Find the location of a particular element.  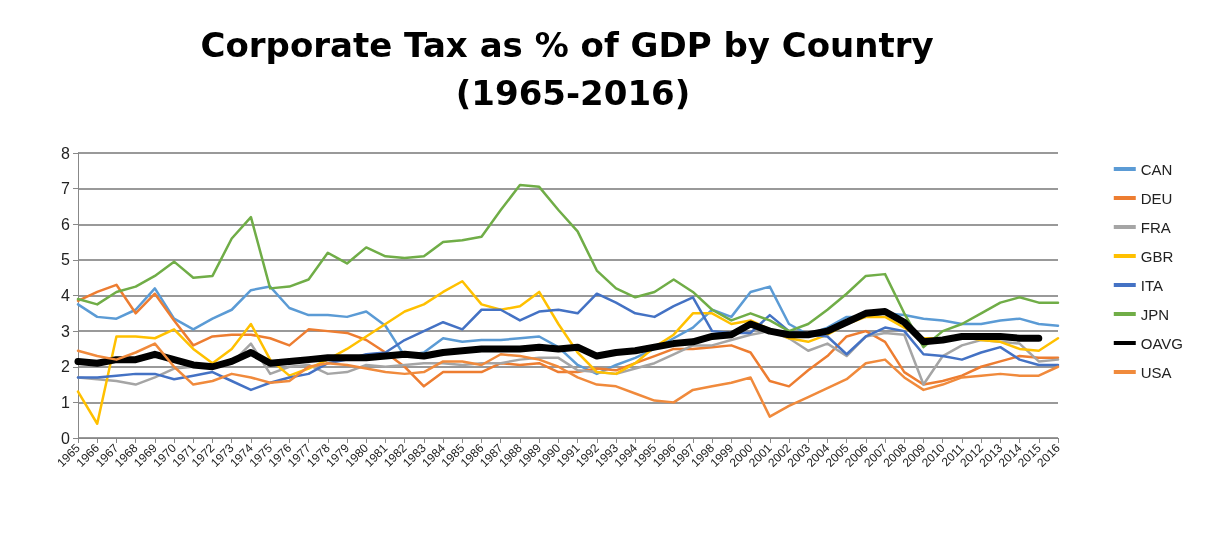

y-tick-label: 6 is located at coordinates (66, 224).